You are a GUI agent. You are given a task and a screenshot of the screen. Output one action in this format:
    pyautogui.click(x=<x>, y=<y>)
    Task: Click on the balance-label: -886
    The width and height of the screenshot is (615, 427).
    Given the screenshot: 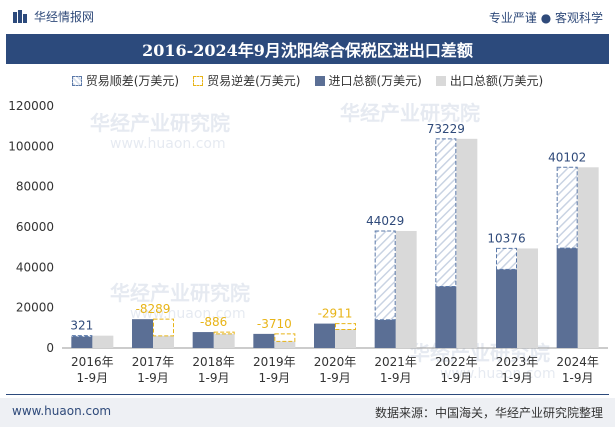 What is the action you would take?
    pyautogui.click(x=213, y=322)
    